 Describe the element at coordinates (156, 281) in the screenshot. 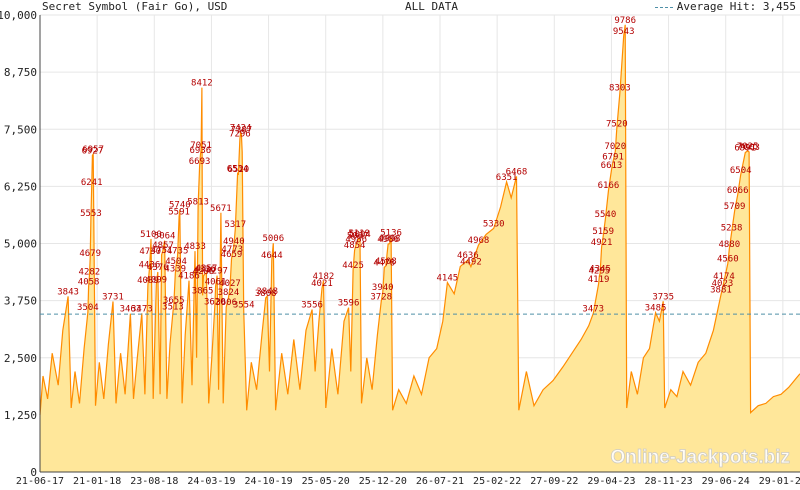

I see `hit-value-label: 4099` at that location.